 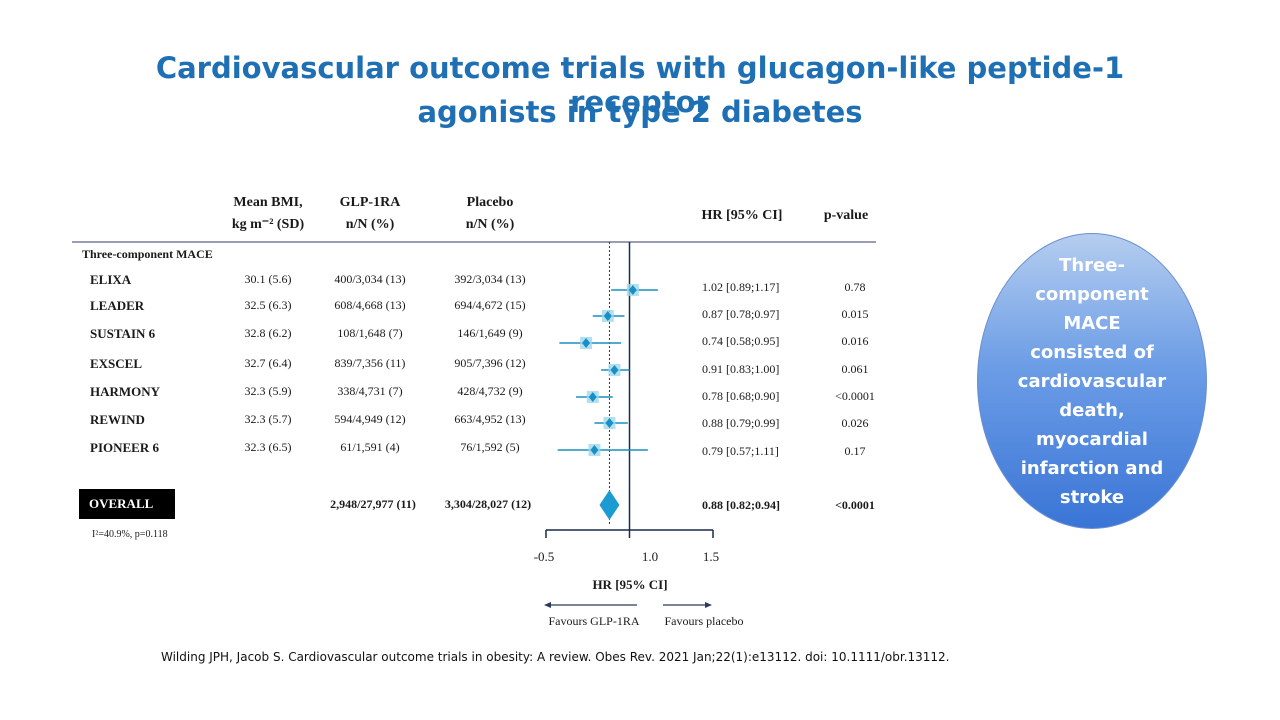 What do you see at coordinates (855, 287) in the screenshot?
I see `trial-pvalue: 0.78` at bounding box center [855, 287].